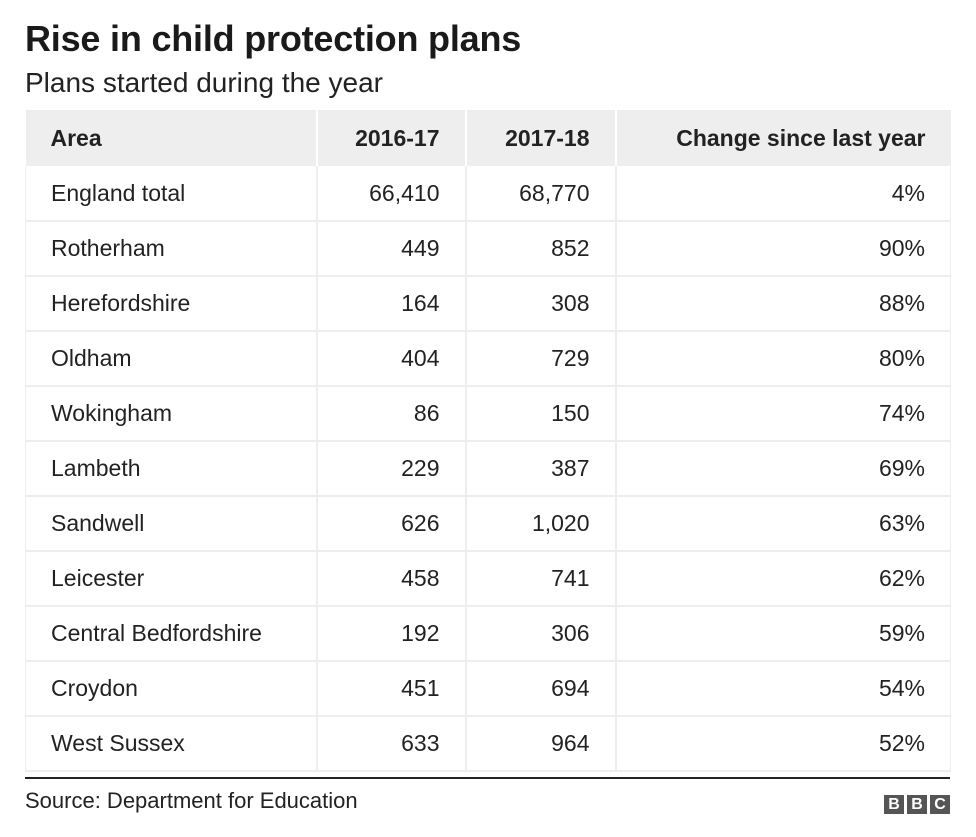  Describe the element at coordinates (273, 38) in the screenshot. I see `chart-title: Rise in child protection plans` at that location.